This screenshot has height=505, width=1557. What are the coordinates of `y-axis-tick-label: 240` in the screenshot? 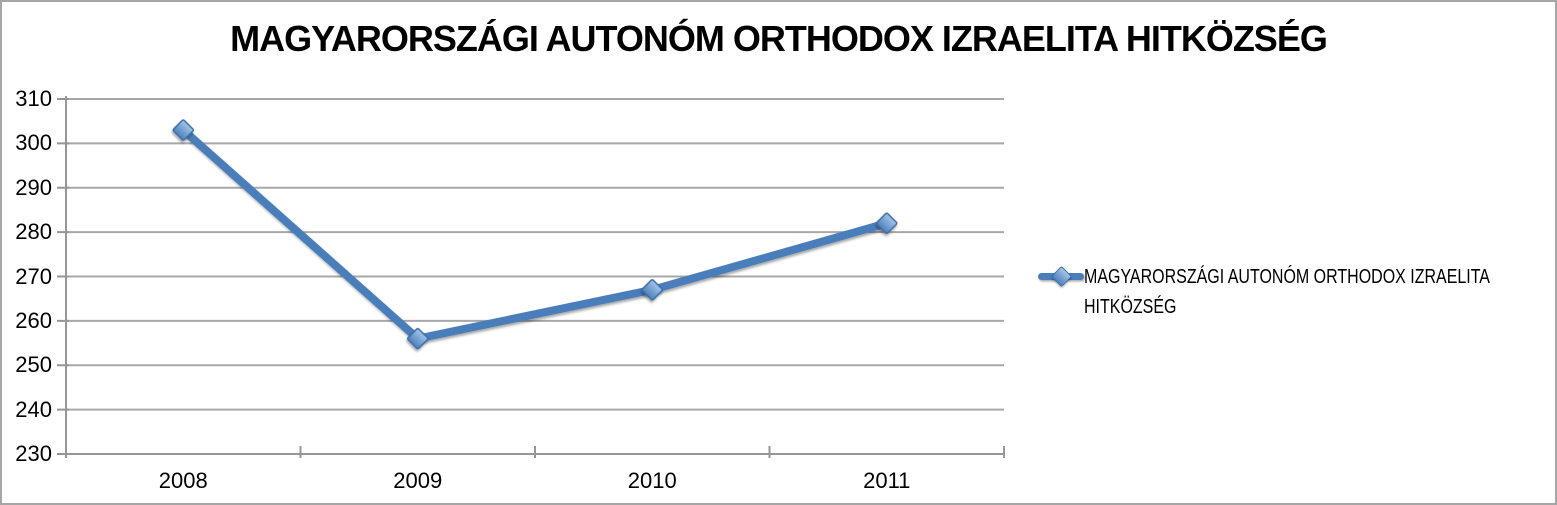 It's located at (33, 409).